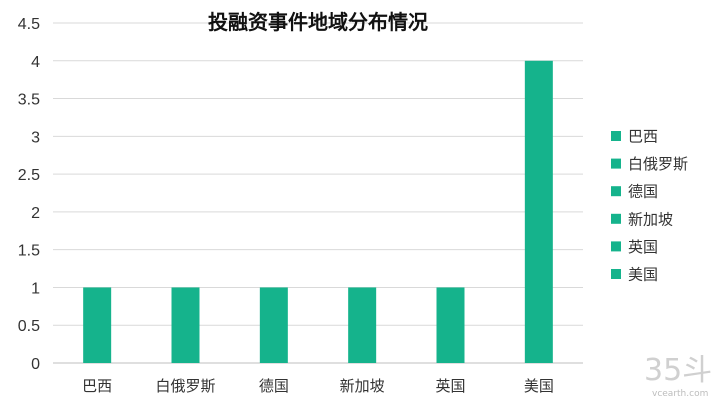 Image resolution: width=714 pixels, height=410 pixels. I want to click on y-tick-label: 3.5, so click(29, 100).